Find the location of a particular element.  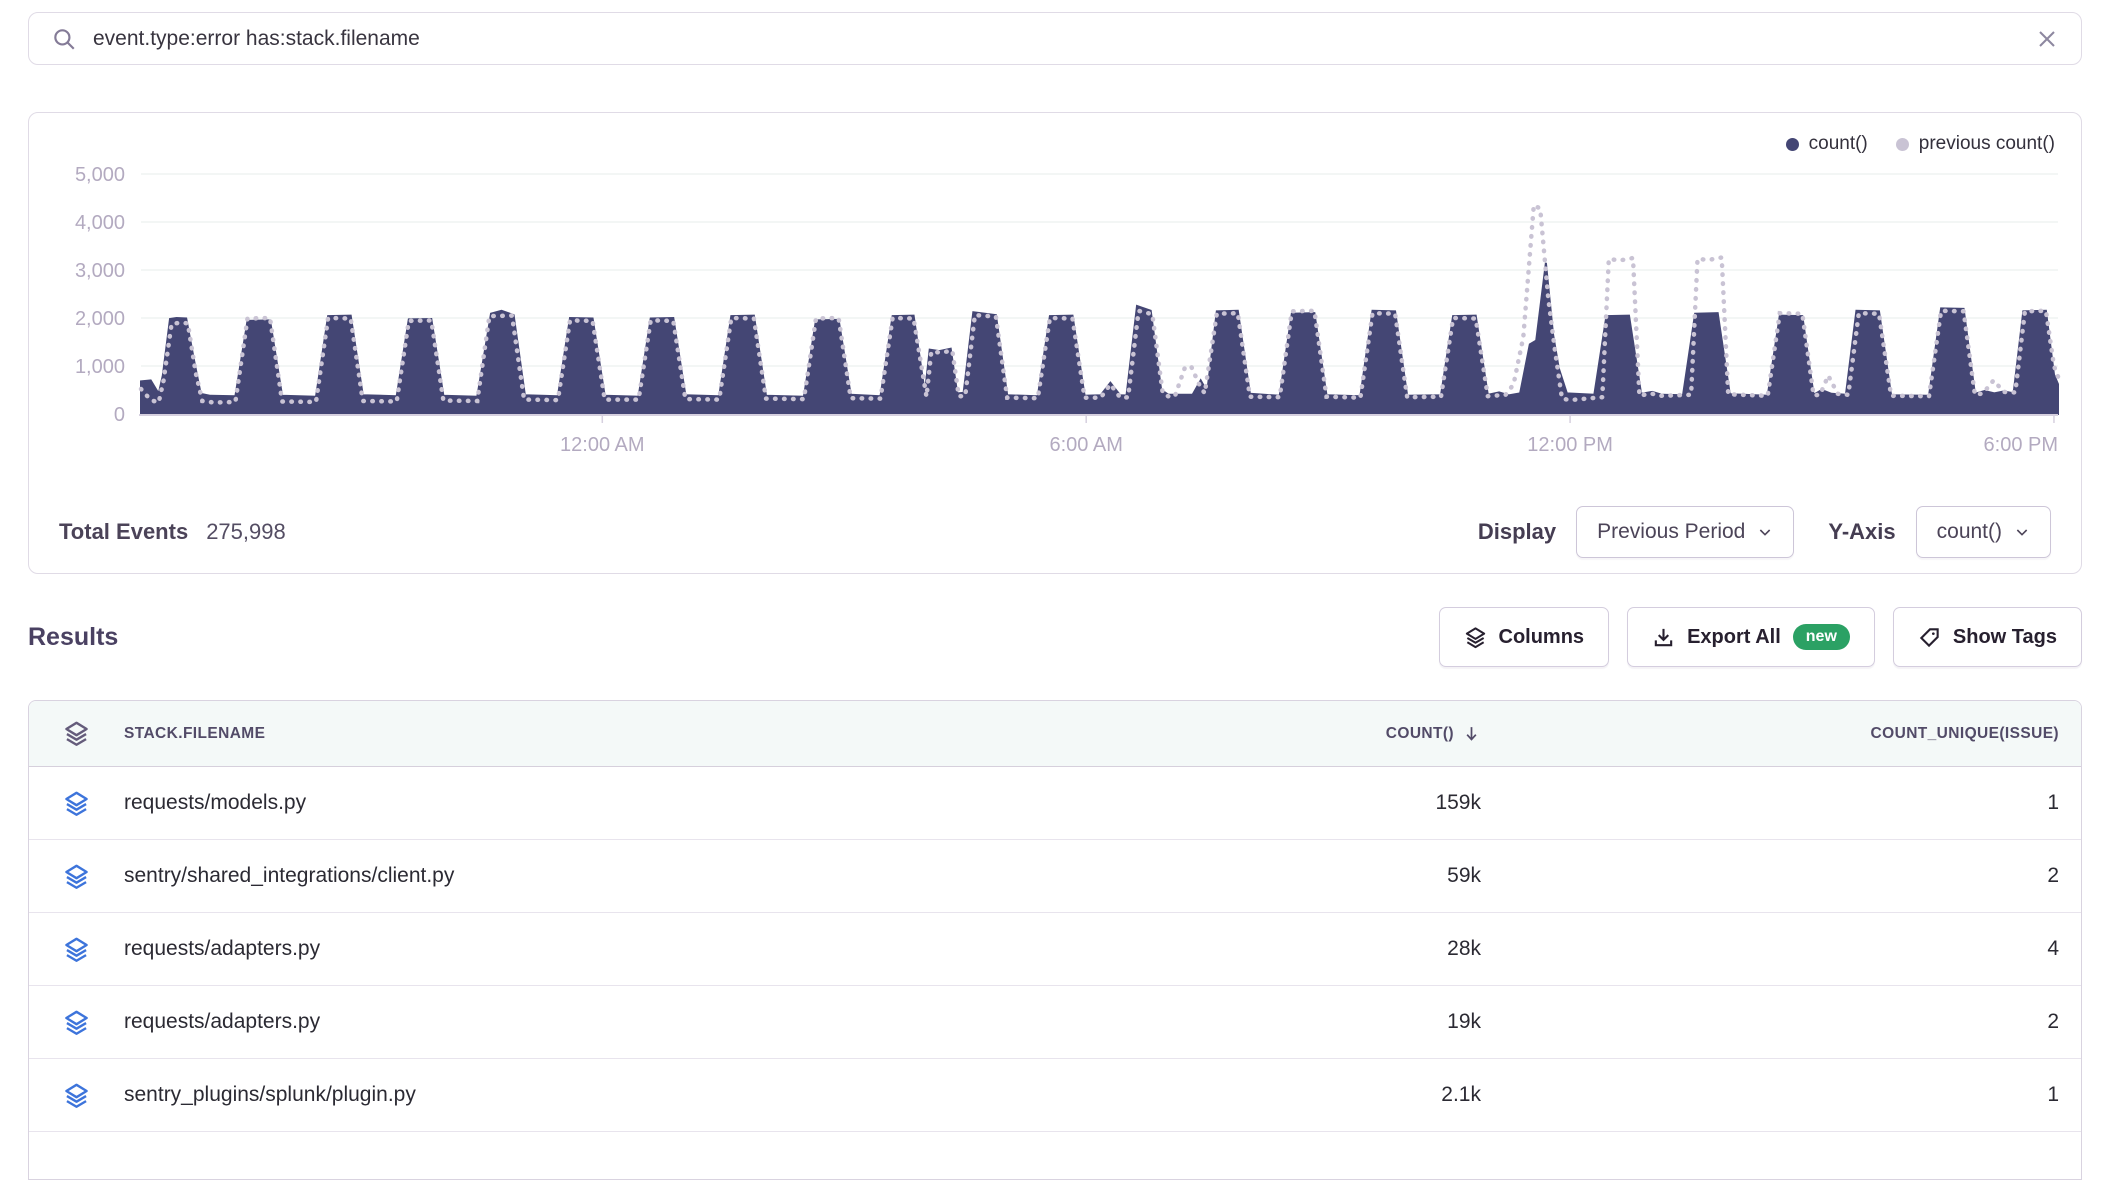

cell-filename: requests/models.py is located at coordinates (215, 802).